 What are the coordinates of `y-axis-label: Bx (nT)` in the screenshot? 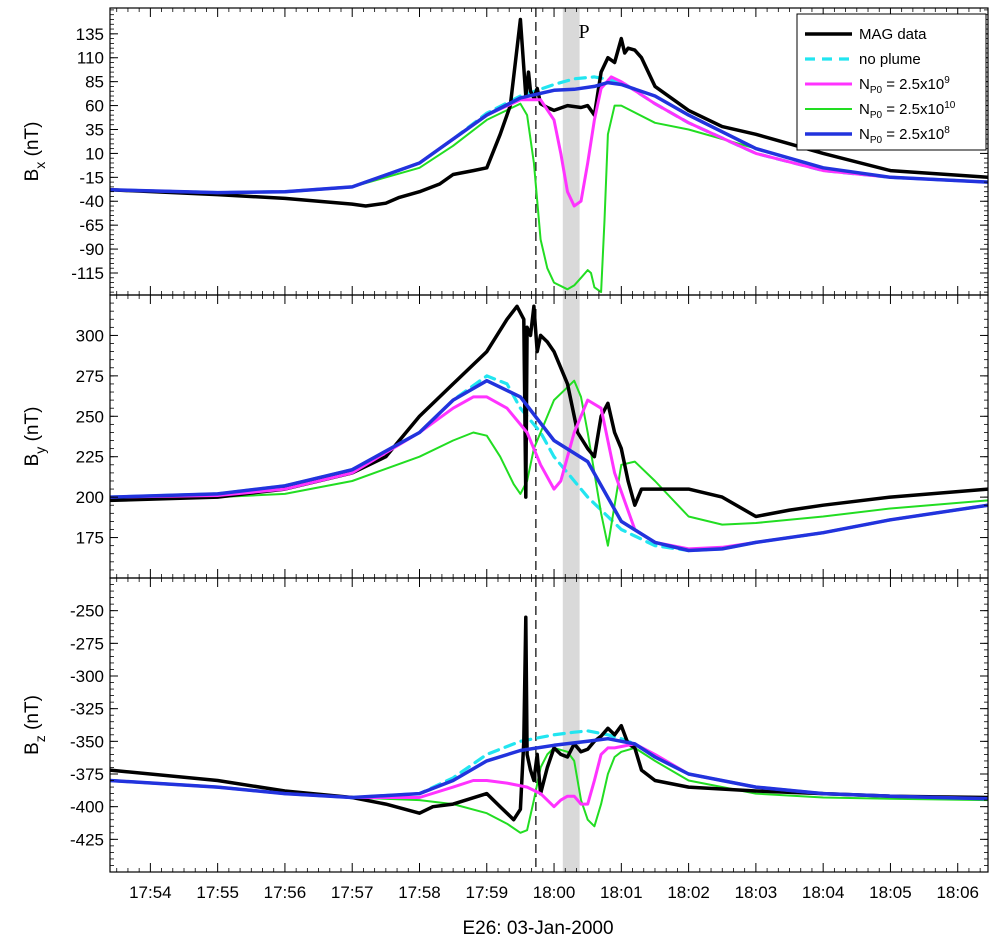 It's located at (35, 152).